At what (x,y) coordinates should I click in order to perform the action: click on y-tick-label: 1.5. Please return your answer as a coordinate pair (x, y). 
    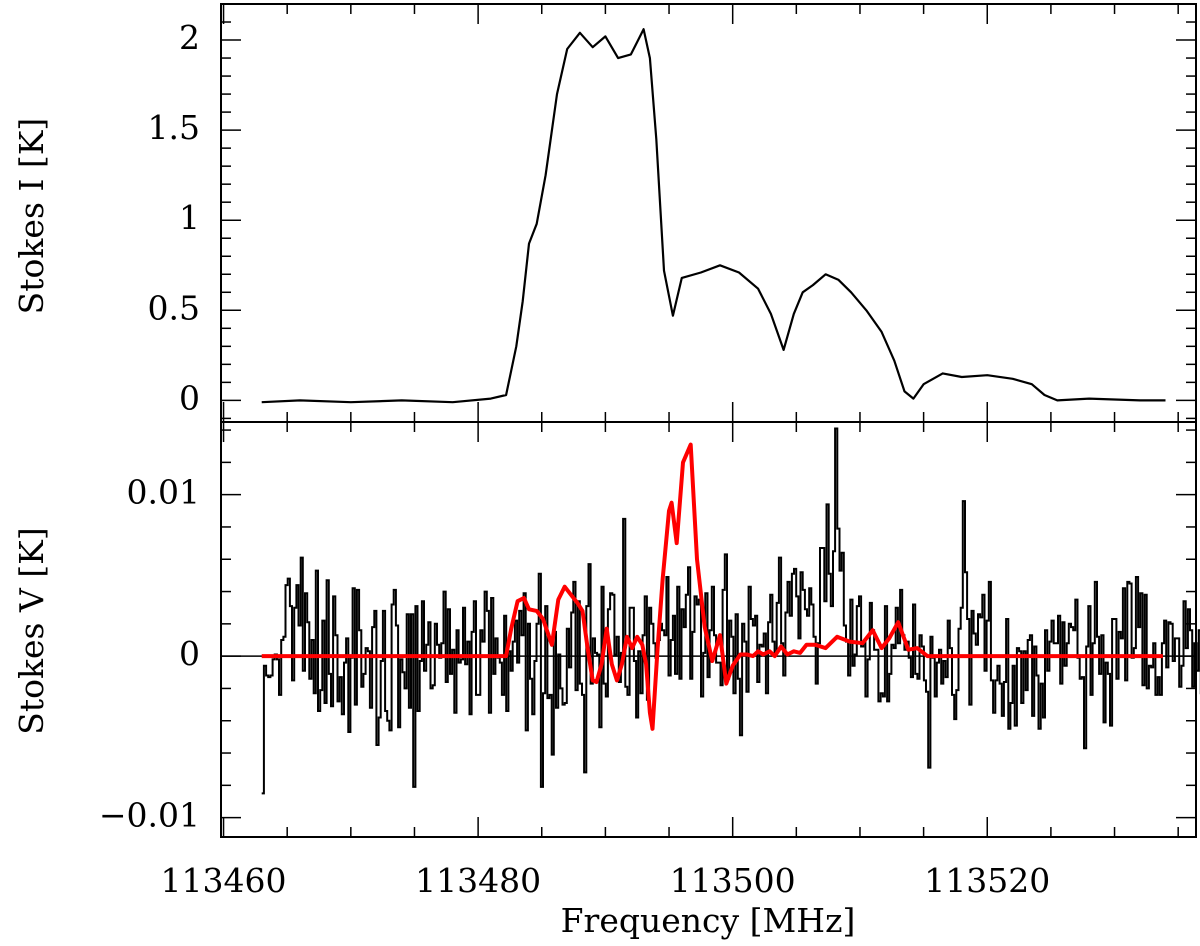
    Looking at the image, I should click on (174, 127).